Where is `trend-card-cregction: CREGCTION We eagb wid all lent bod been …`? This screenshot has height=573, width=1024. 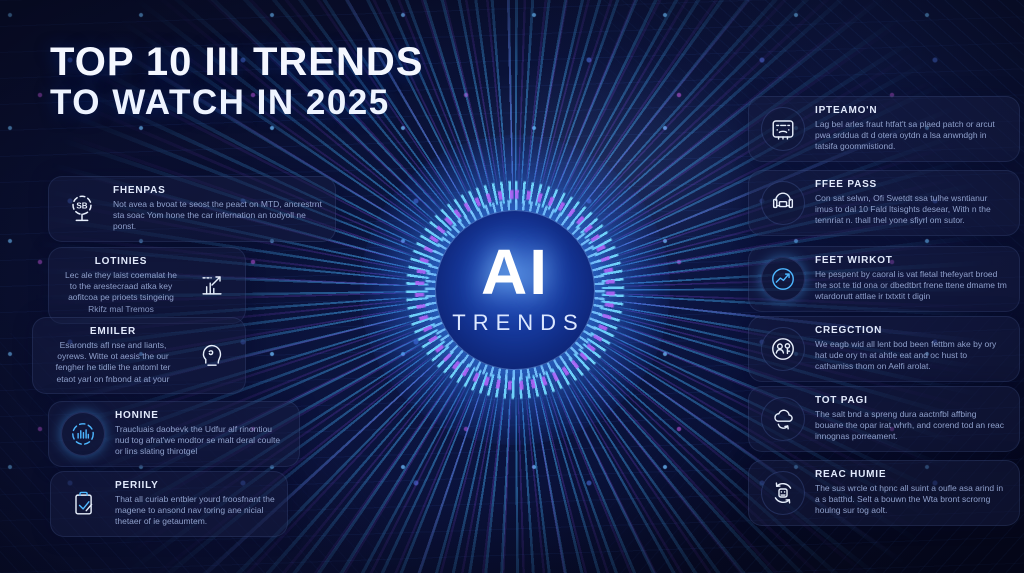
trend-card-cregction: CREGCTION We eagb wid all lent bod been … is located at coordinates (884, 349).